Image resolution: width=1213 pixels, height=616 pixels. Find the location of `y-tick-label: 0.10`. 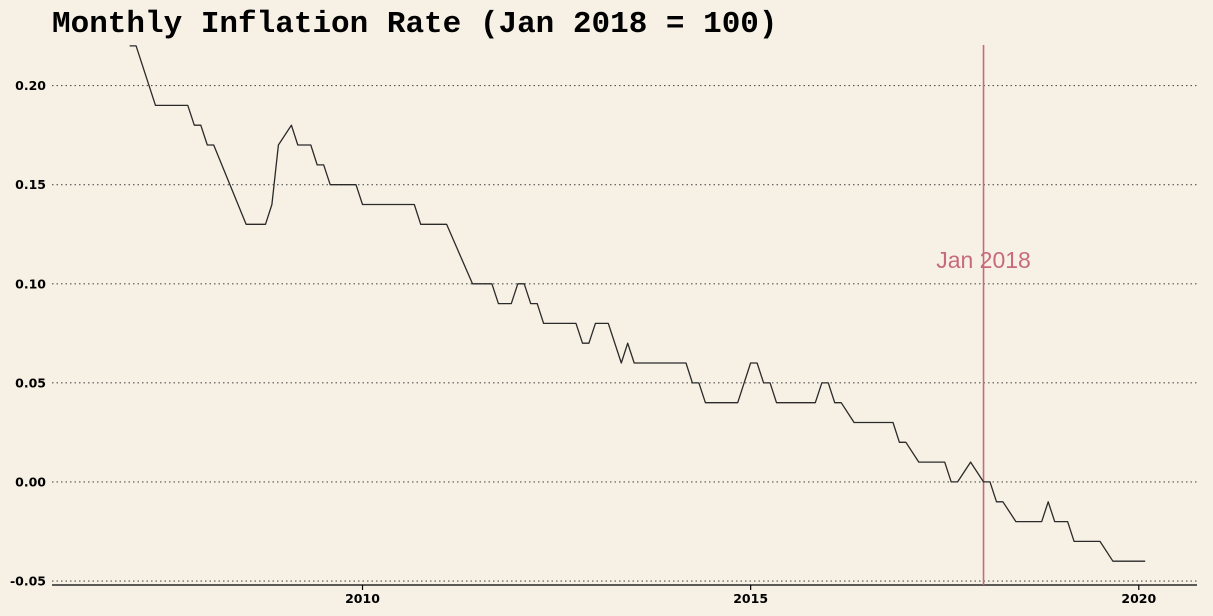

y-tick-label: 0.10 is located at coordinates (30, 283).